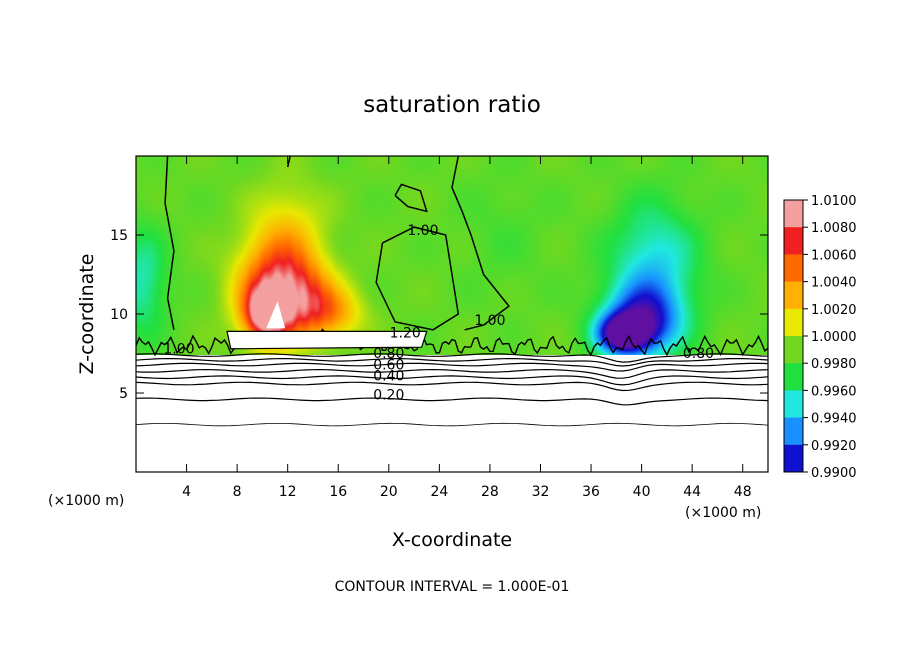 The height and width of the screenshot is (654, 904). What do you see at coordinates (692, 492) in the screenshot?
I see `x-tick-label: 44` at bounding box center [692, 492].